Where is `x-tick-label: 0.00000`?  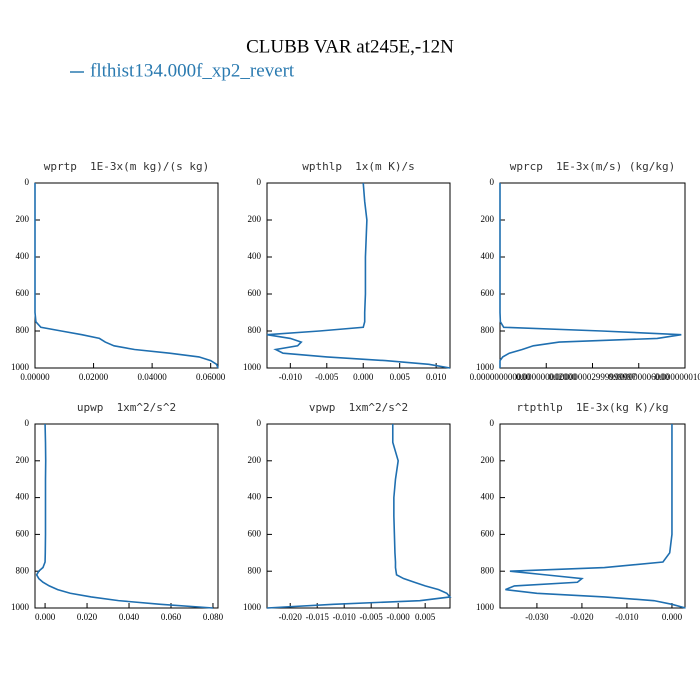
x-tick-label: 0.00000 is located at coordinates (35, 377).